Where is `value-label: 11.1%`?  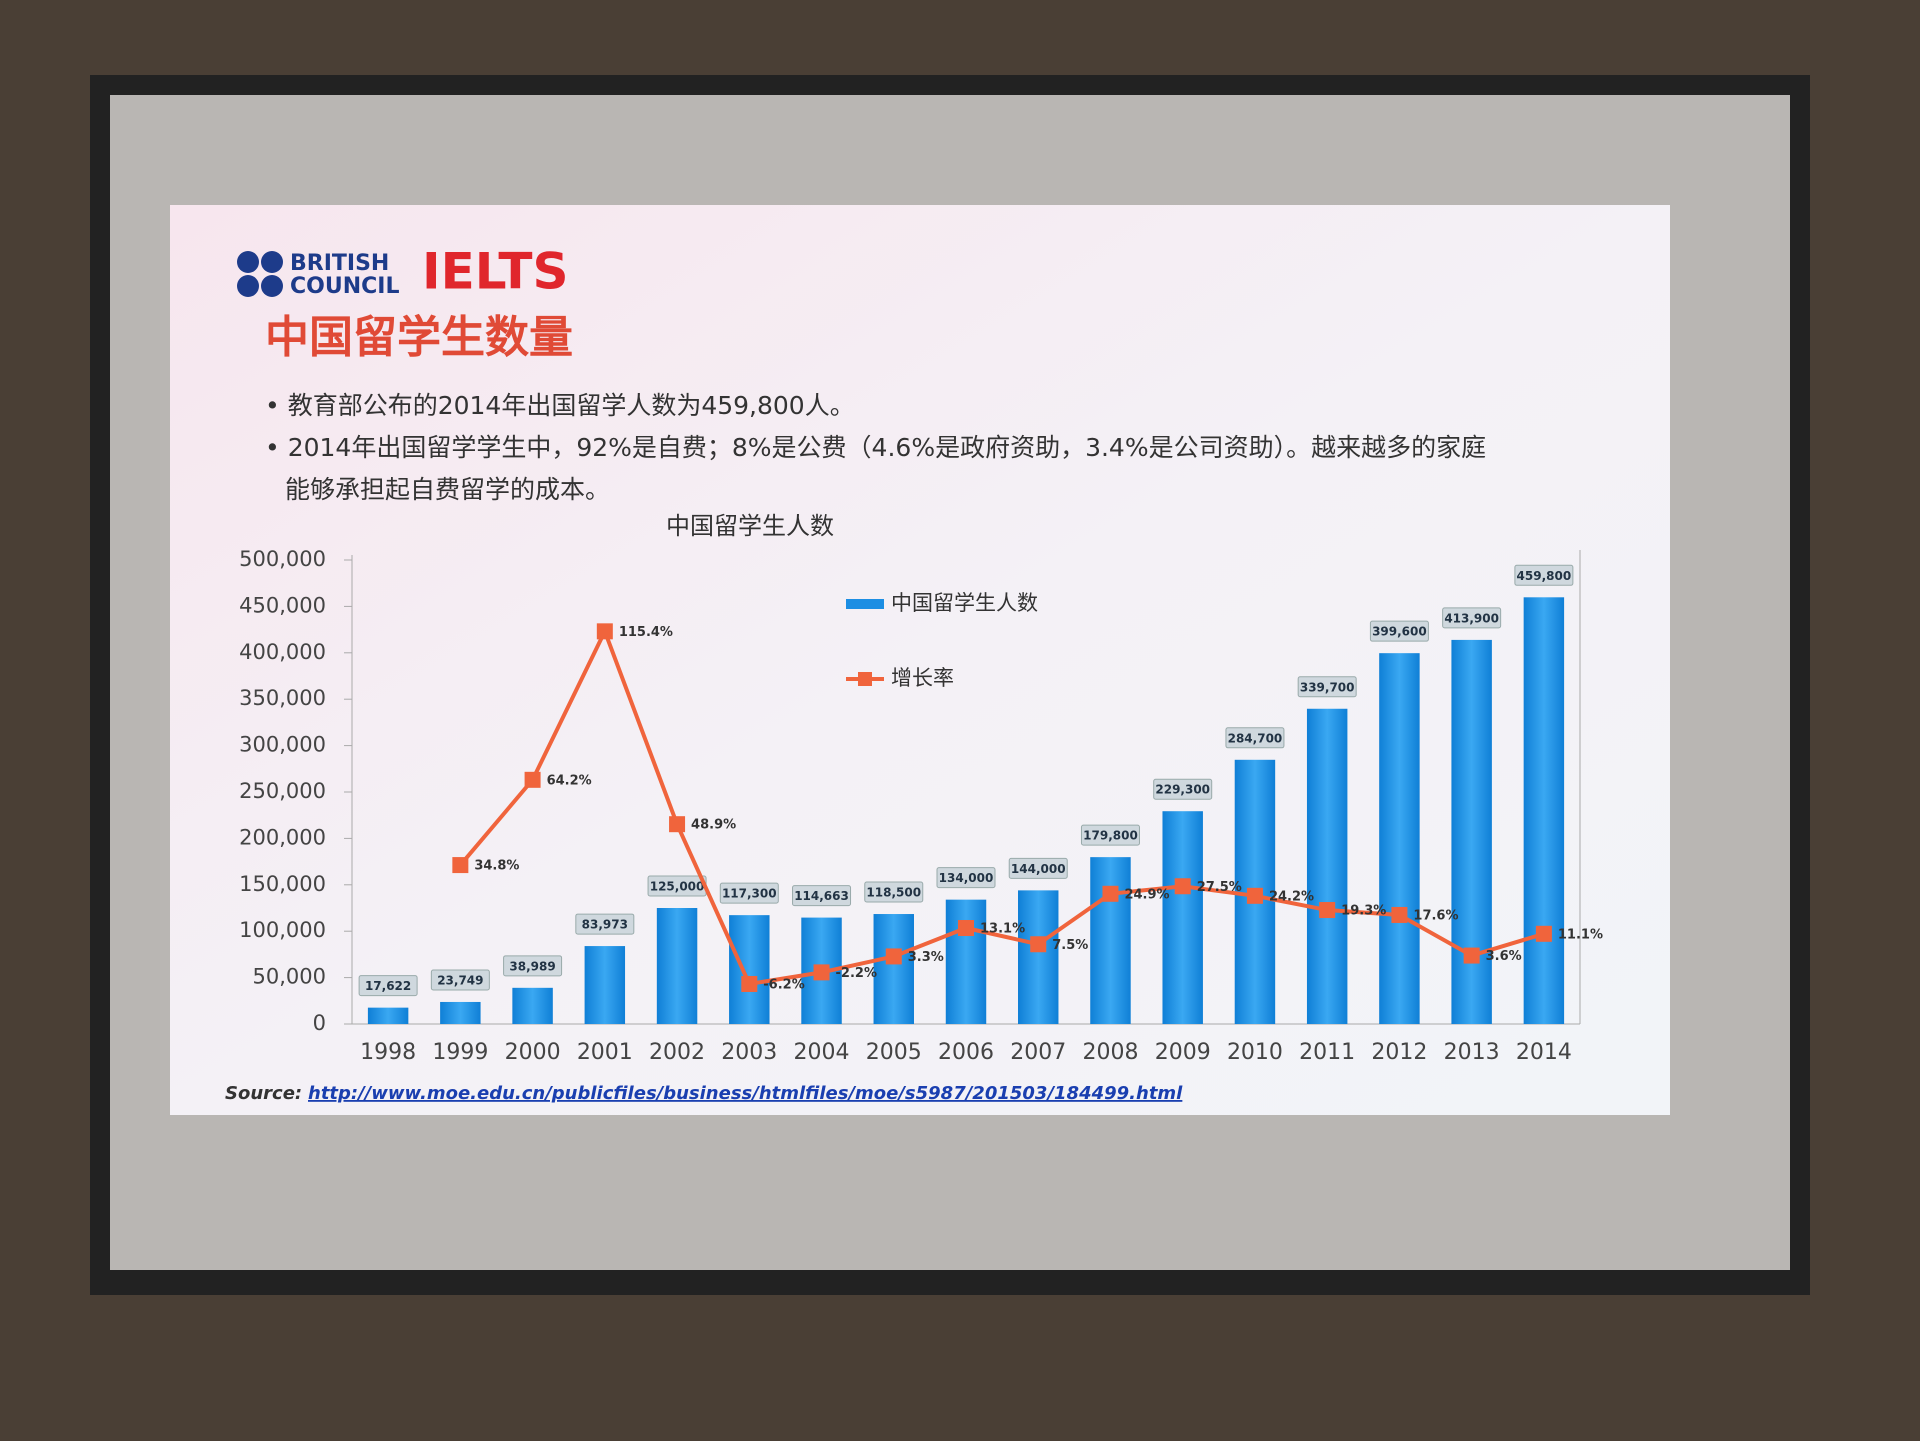
value-label: 11.1% is located at coordinates (1580, 934).